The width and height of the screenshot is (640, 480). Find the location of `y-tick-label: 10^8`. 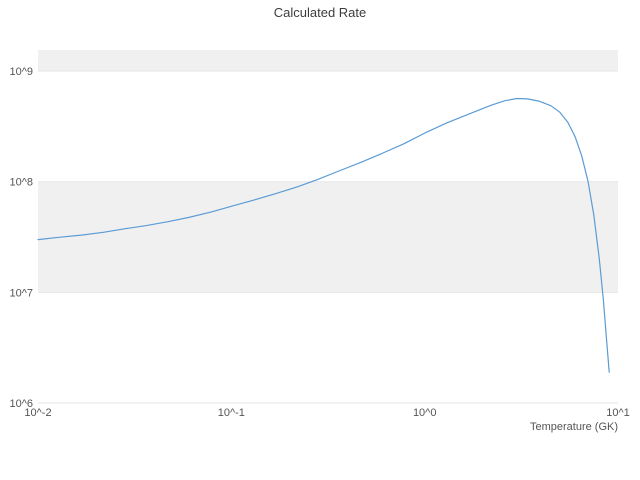

y-tick-label: 10^8 is located at coordinates (21, 183).